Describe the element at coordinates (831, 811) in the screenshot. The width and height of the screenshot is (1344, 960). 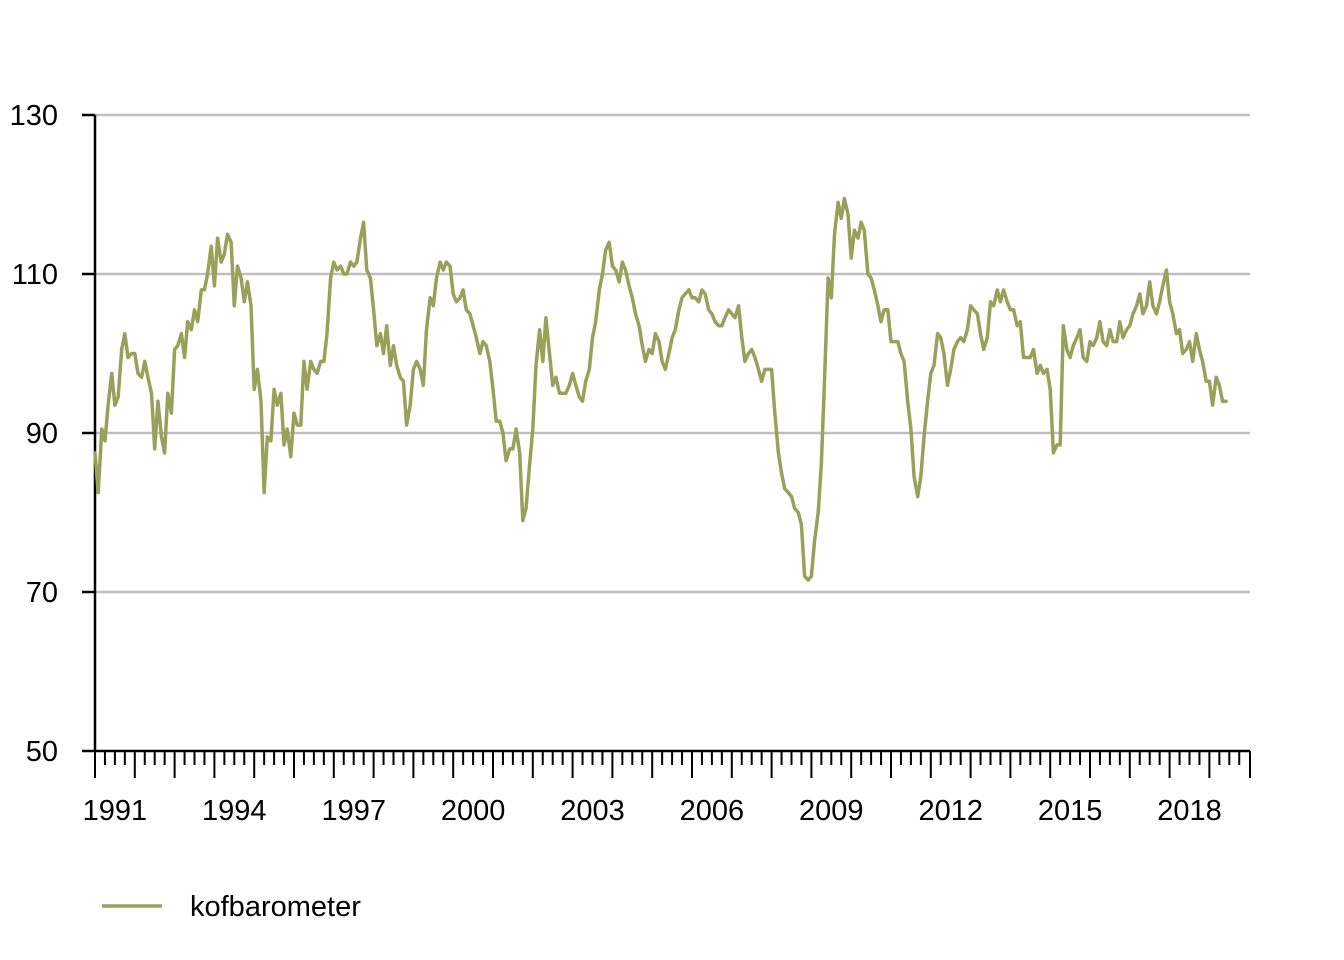
I see `x-tick-label-2009: 2009` at that location.